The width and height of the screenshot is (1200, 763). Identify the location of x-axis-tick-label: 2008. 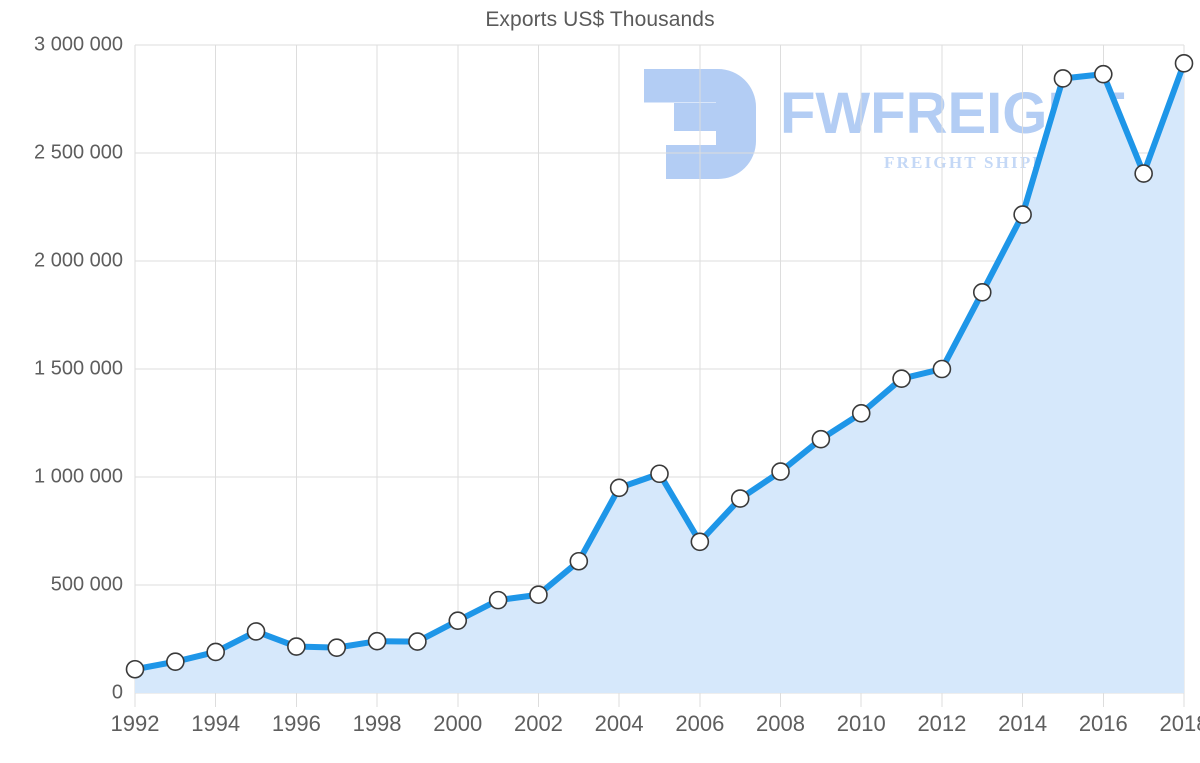
(781, 723).